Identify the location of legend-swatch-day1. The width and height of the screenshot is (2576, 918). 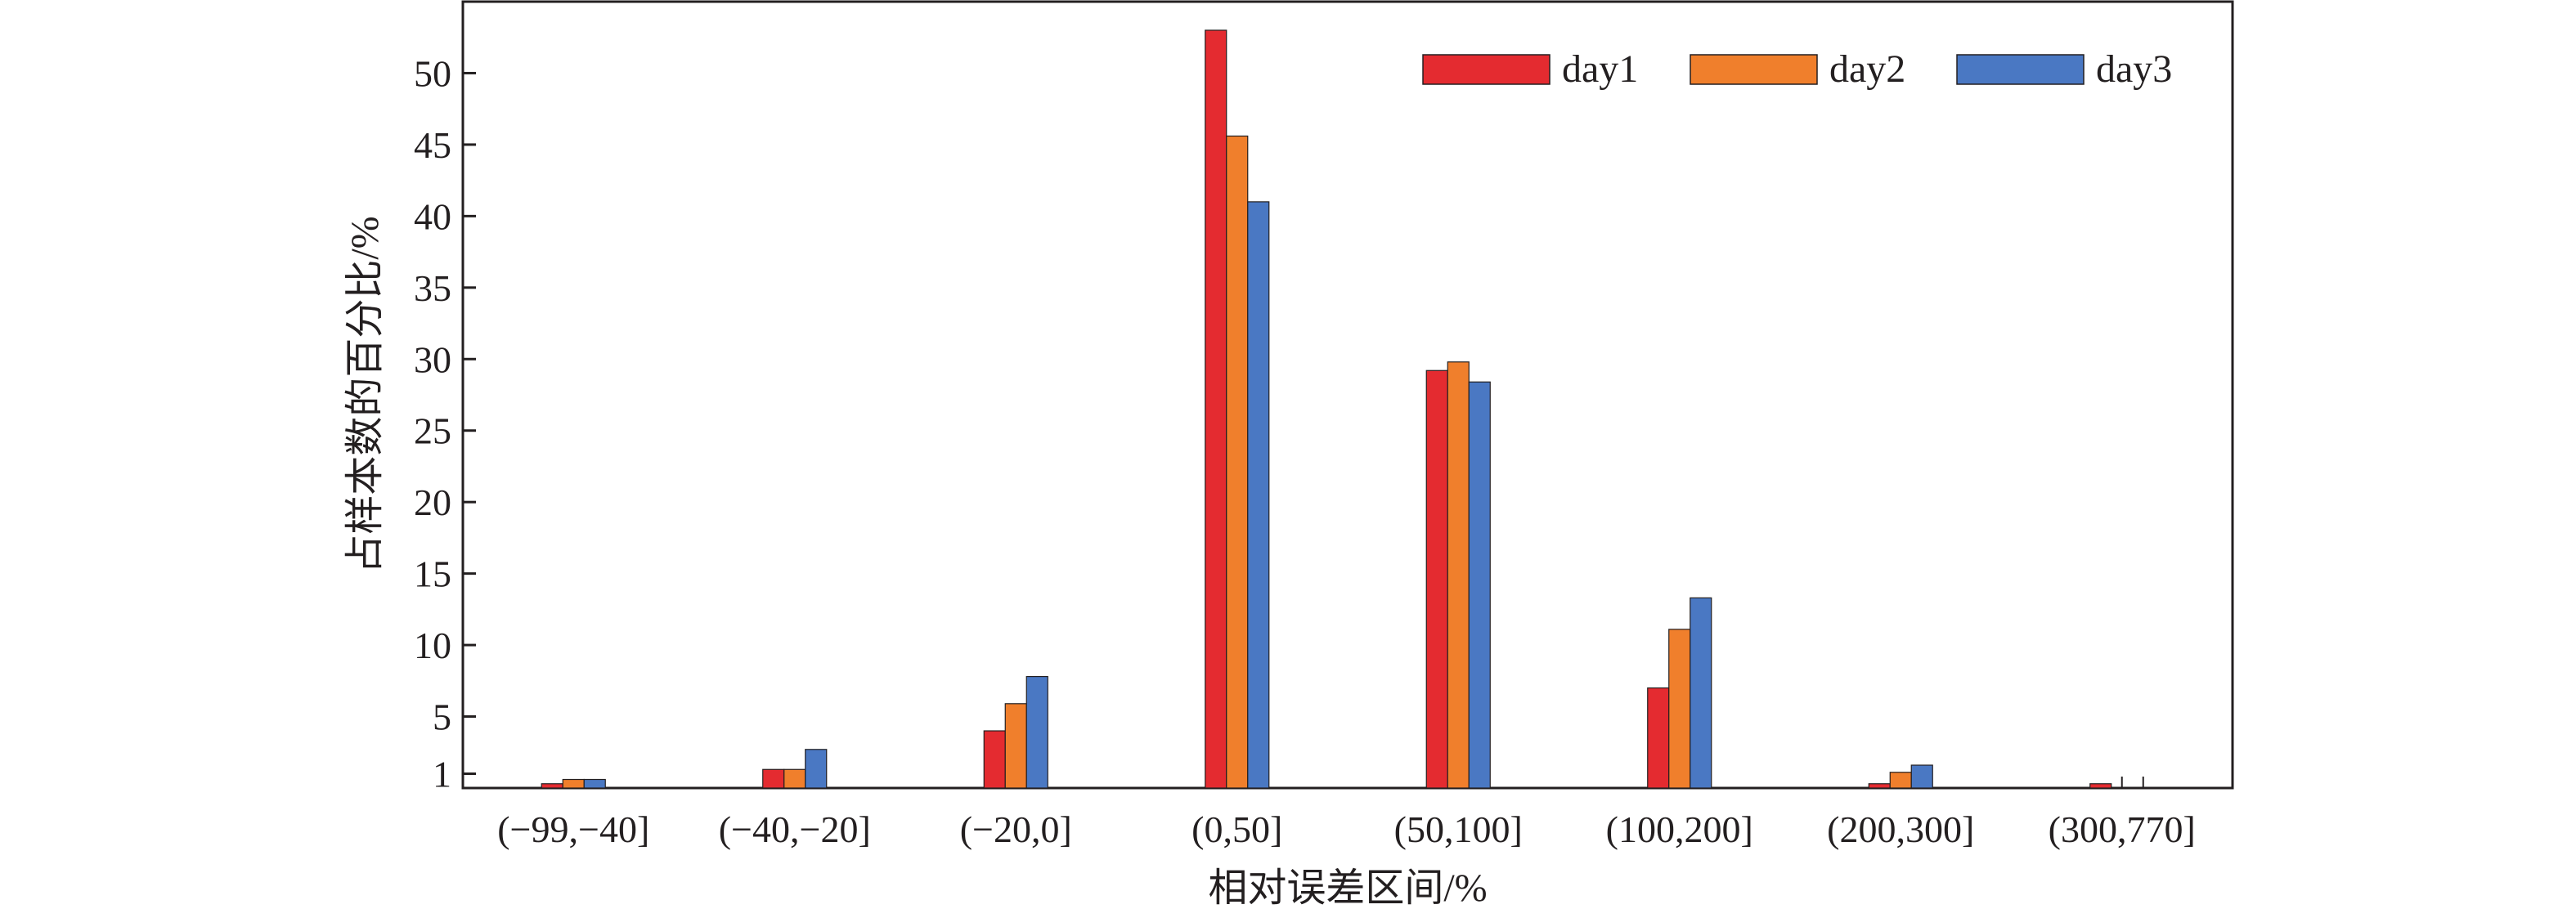
(1486, 69).